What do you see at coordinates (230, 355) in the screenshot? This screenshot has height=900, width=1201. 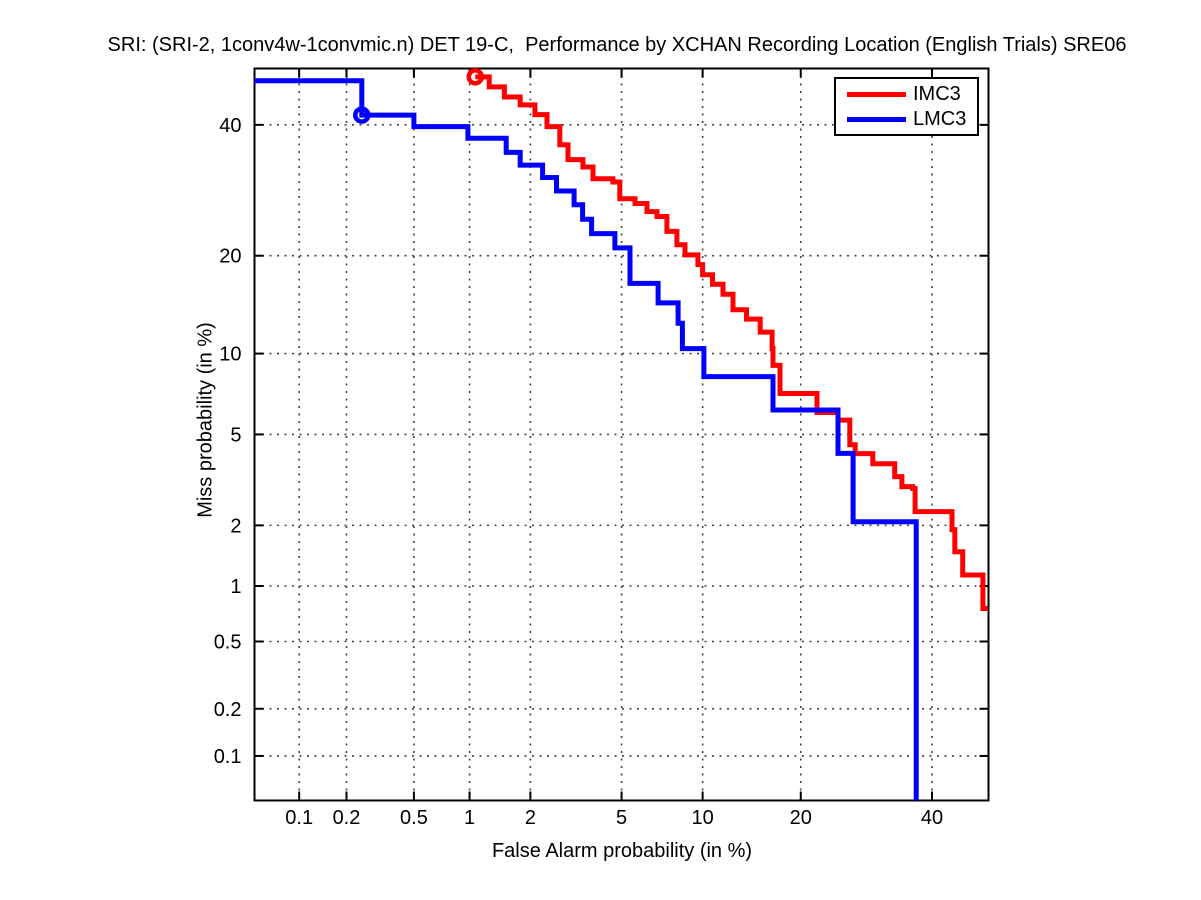 I see `y-tick-label-10: 10` at bounding box center [230, 355].